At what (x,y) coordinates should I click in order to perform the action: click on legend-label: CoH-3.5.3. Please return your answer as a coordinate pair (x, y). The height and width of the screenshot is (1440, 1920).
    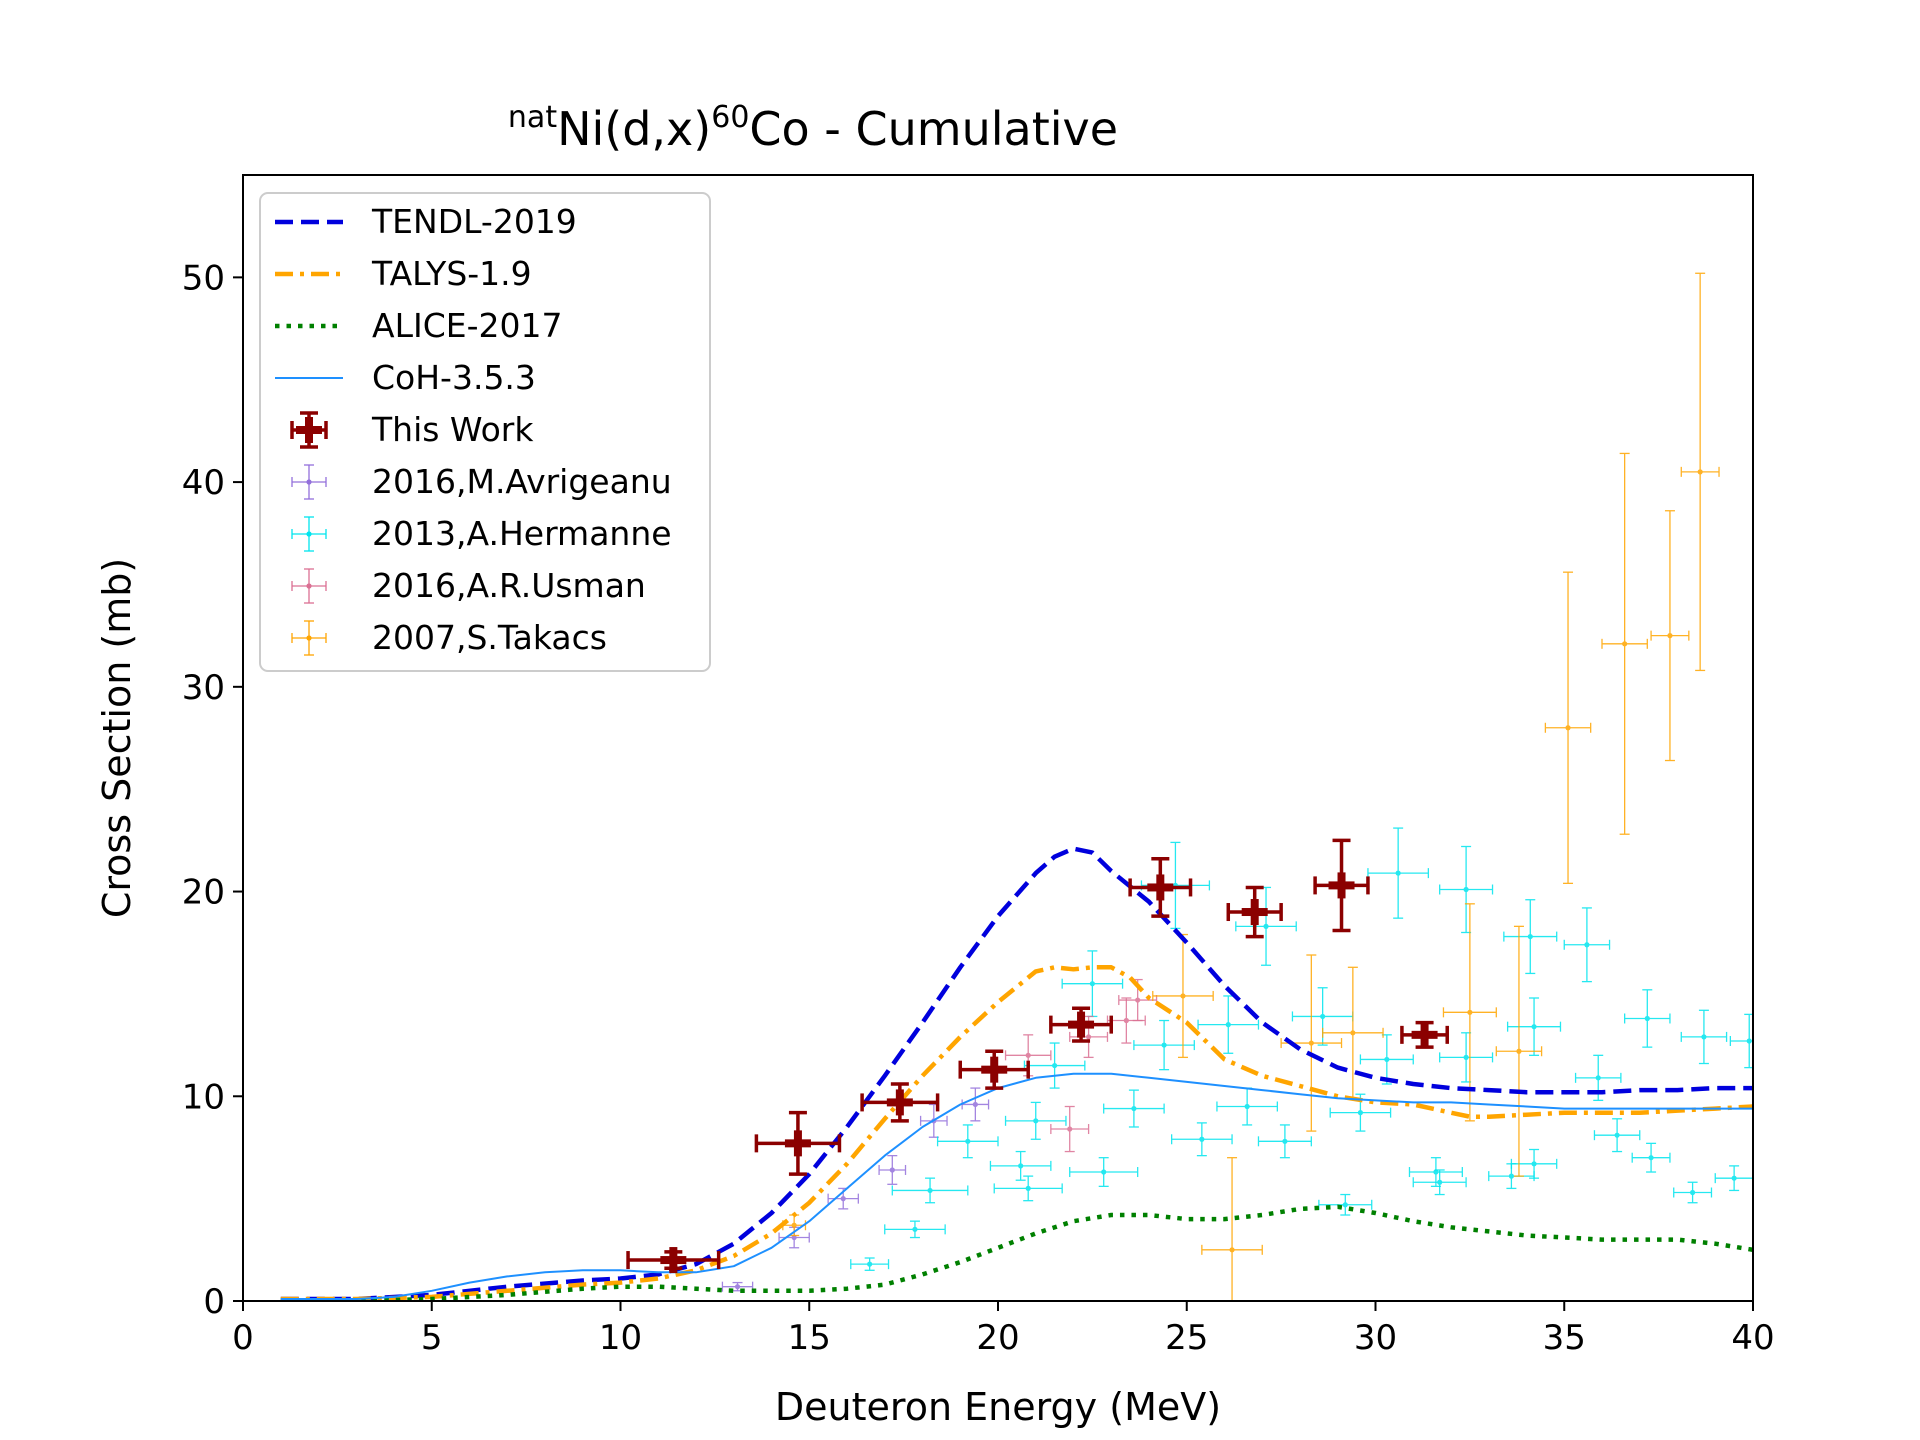
    Looking at the image, I should click on (454, 377).